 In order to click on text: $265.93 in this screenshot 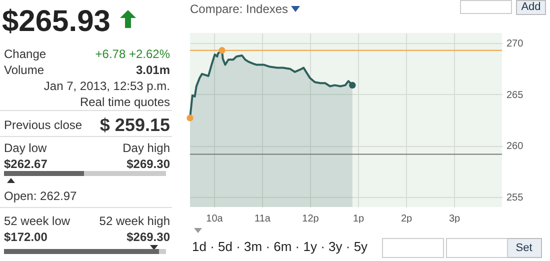, I will do `click(56, 21)`.